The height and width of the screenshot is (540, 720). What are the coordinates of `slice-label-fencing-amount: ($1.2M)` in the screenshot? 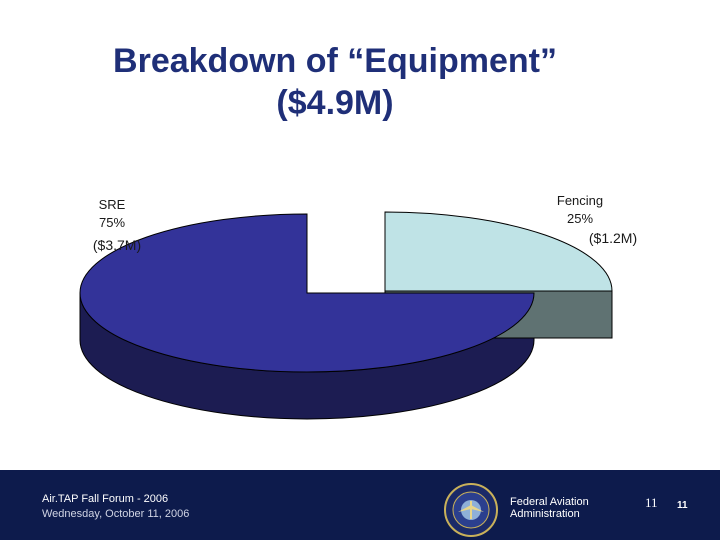 It's located at (613, 238).